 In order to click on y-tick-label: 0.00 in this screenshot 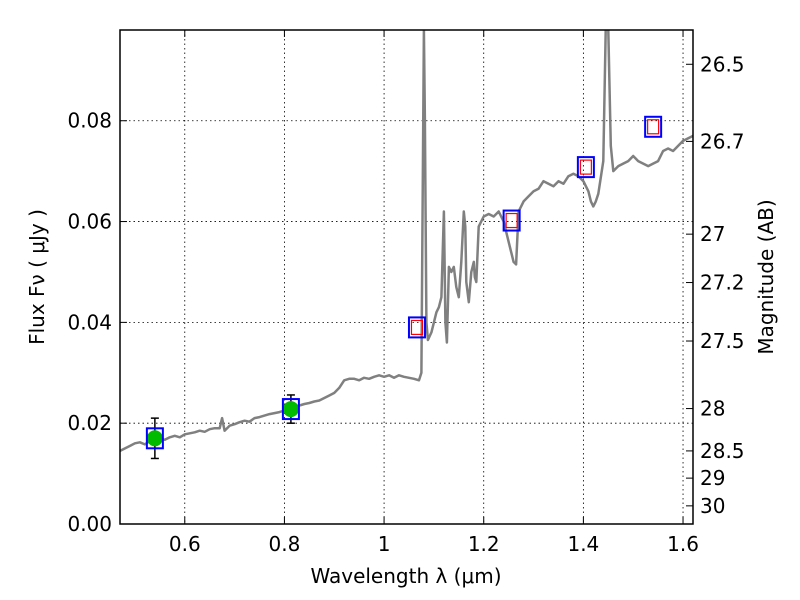, I will do `click(89, 524)`.